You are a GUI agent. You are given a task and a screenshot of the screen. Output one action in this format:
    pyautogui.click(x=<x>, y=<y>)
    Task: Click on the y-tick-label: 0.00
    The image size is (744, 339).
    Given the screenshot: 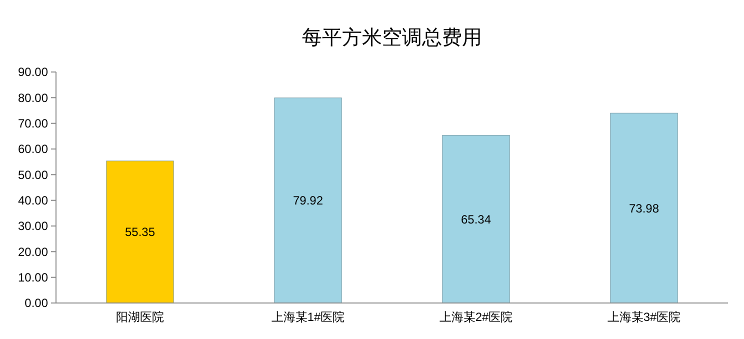 What is the action you would take?
    pyautogui.click(x=36, y=303)
    